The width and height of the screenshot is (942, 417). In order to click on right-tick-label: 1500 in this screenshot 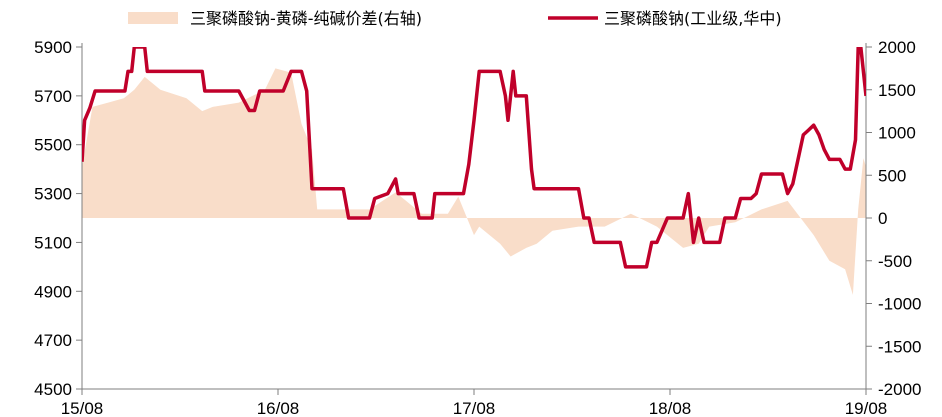, I will do `click(897, 90)`.